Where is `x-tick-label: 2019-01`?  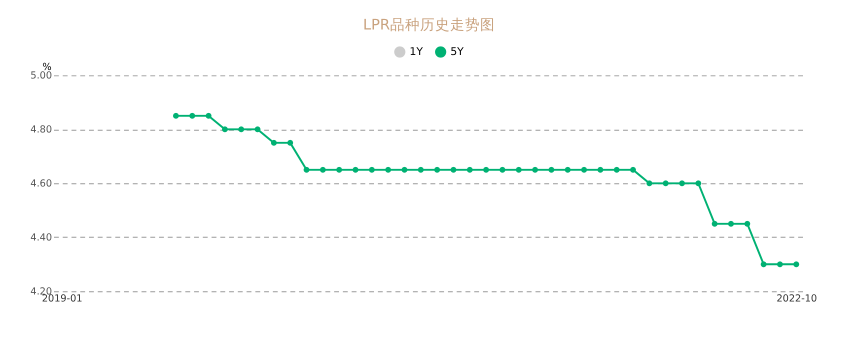 x-tick-label: 2019-01 is located at coordinates (62, 298).